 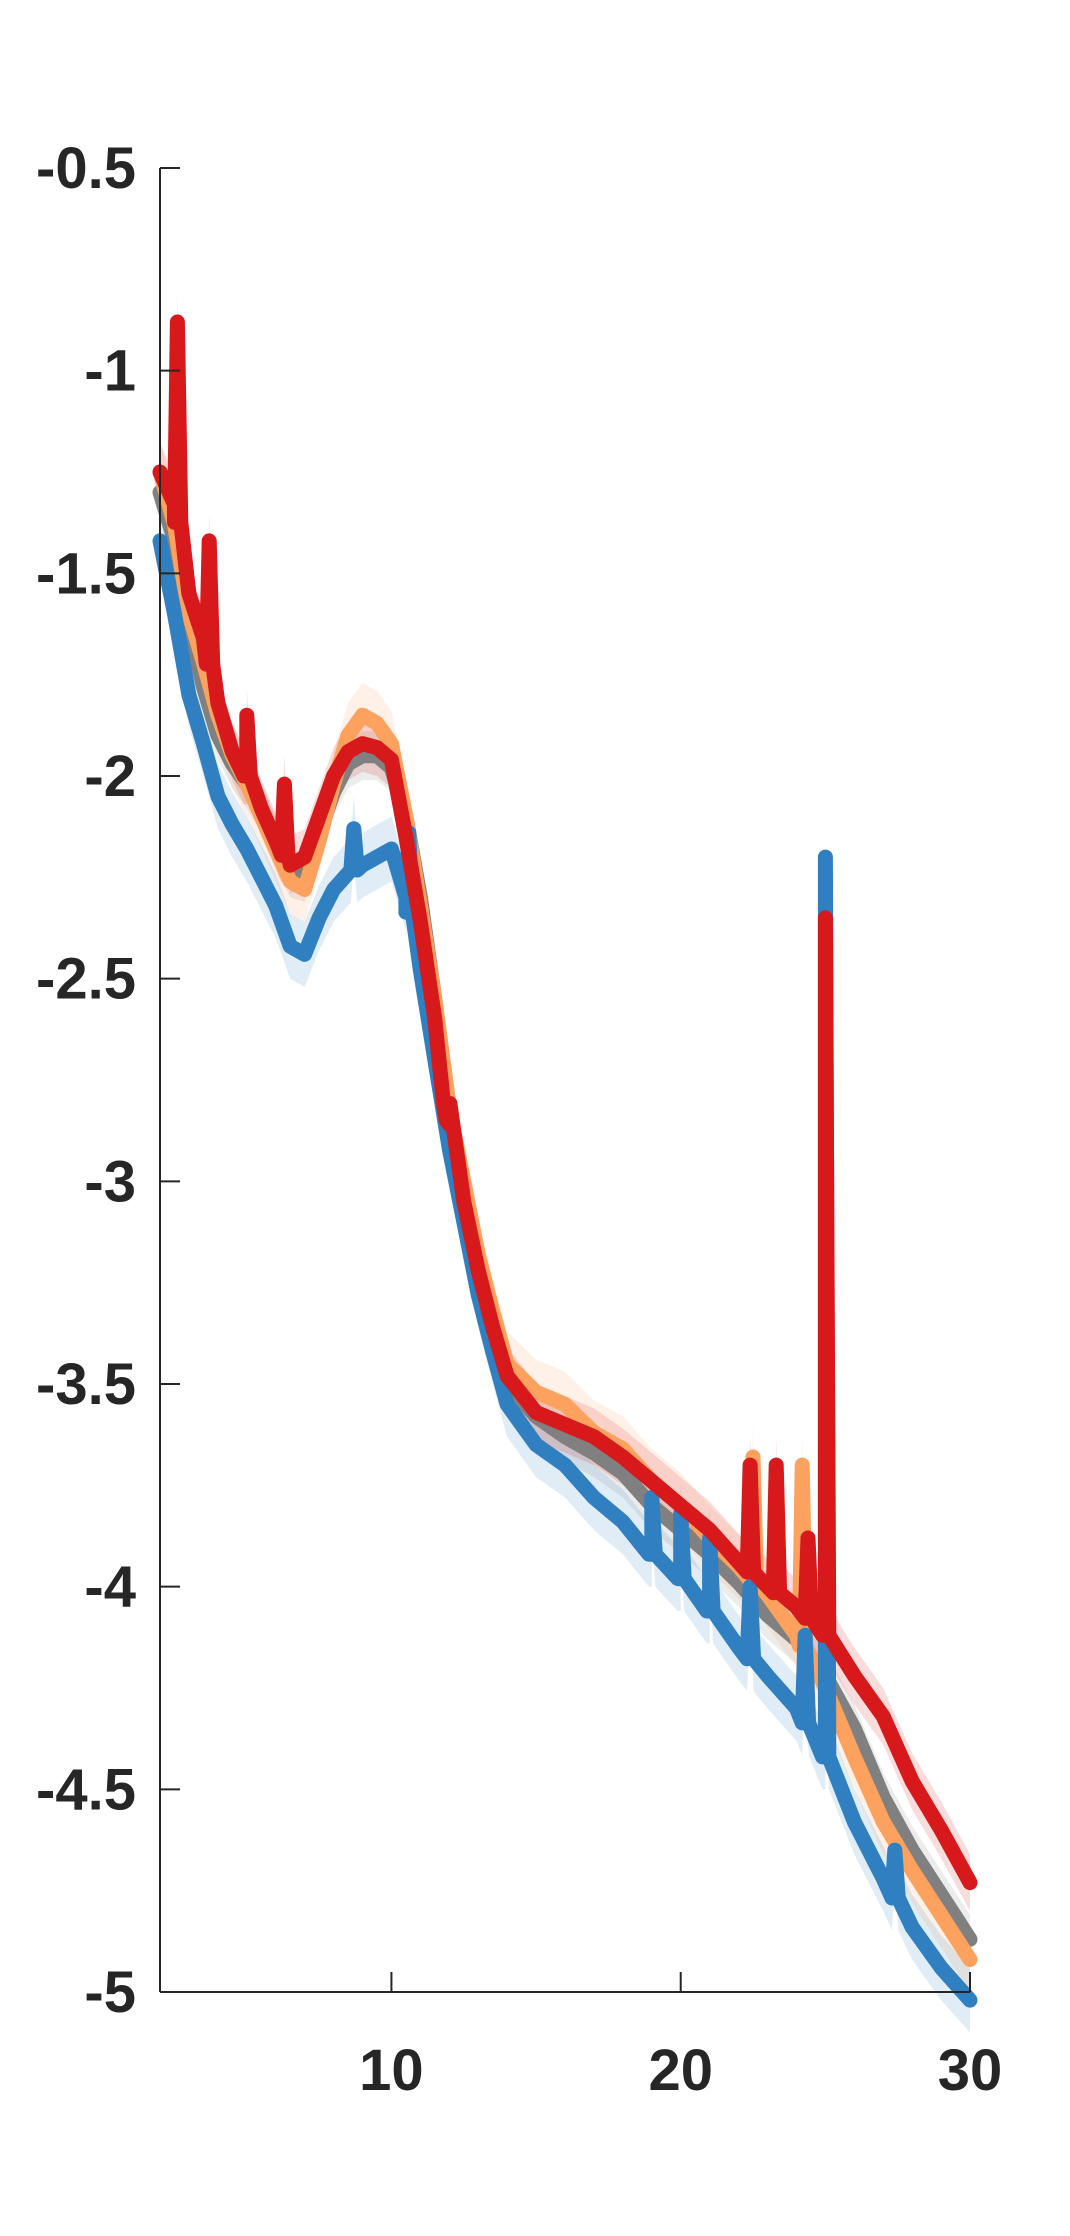 What do you see at coordinates (86, 1789) in the screenshot?
I see `y-tick-label: -4.5` at bounding box center [86, 1789].